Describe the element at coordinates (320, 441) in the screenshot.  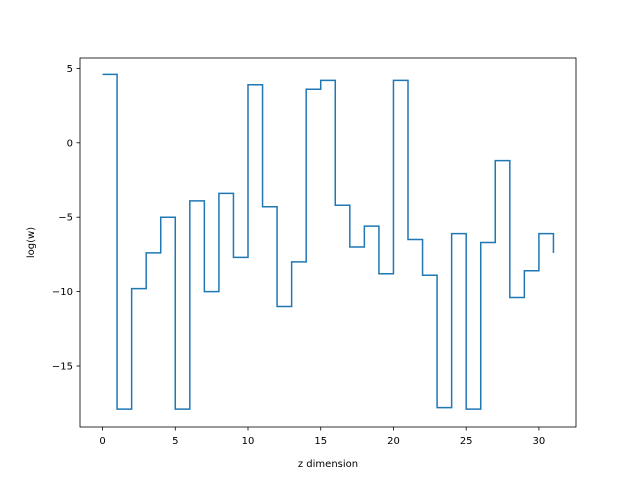
I see `x-tick-label: 15` at that location.